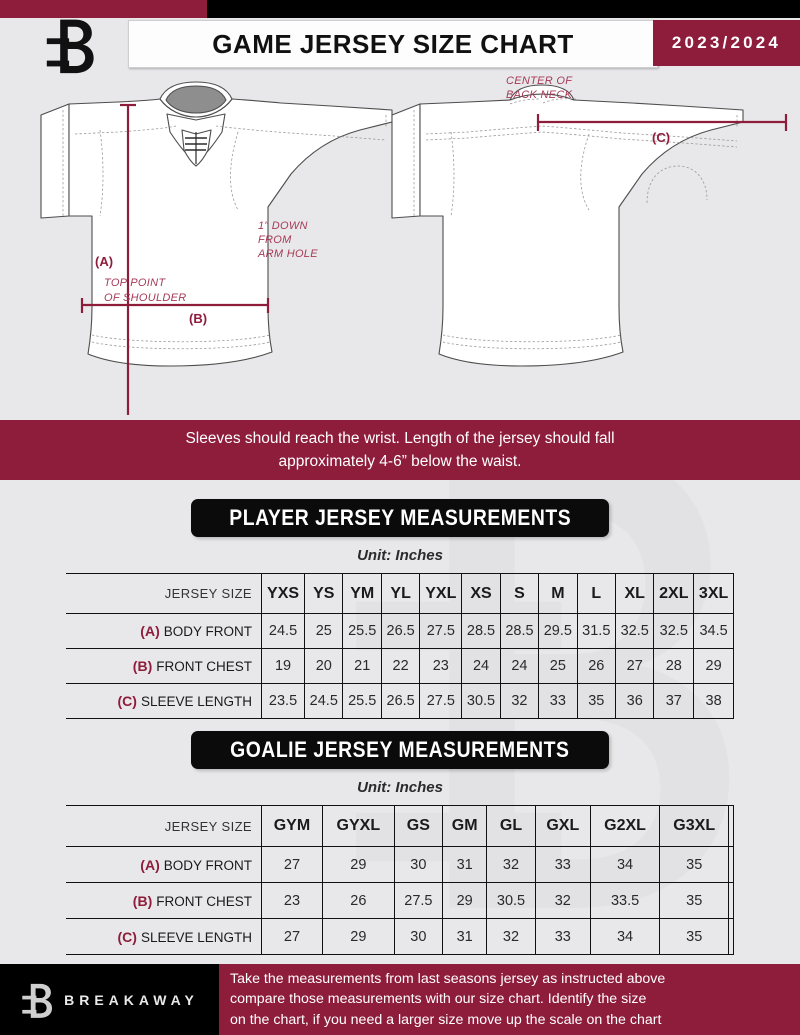 This screenshot has height=1035, width=800. I want to click on player-row-label-a: (A) BODY FRONT, so click(164, 631).